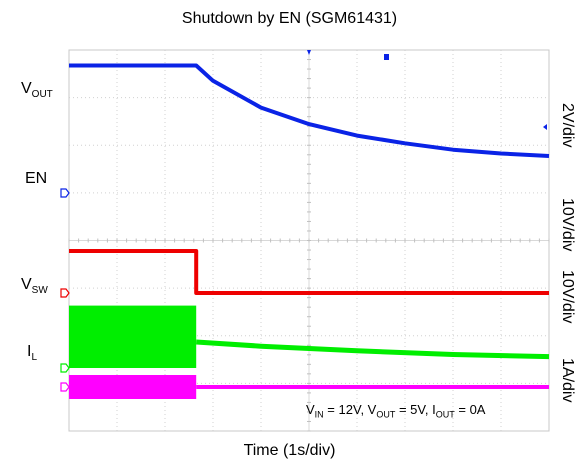 Image resolution: width=579 pixels, height=471 pixels. Describe the element at coordinates (567, 297) in the screenshot. I see `scale-vsw: 10V/div` at that location.